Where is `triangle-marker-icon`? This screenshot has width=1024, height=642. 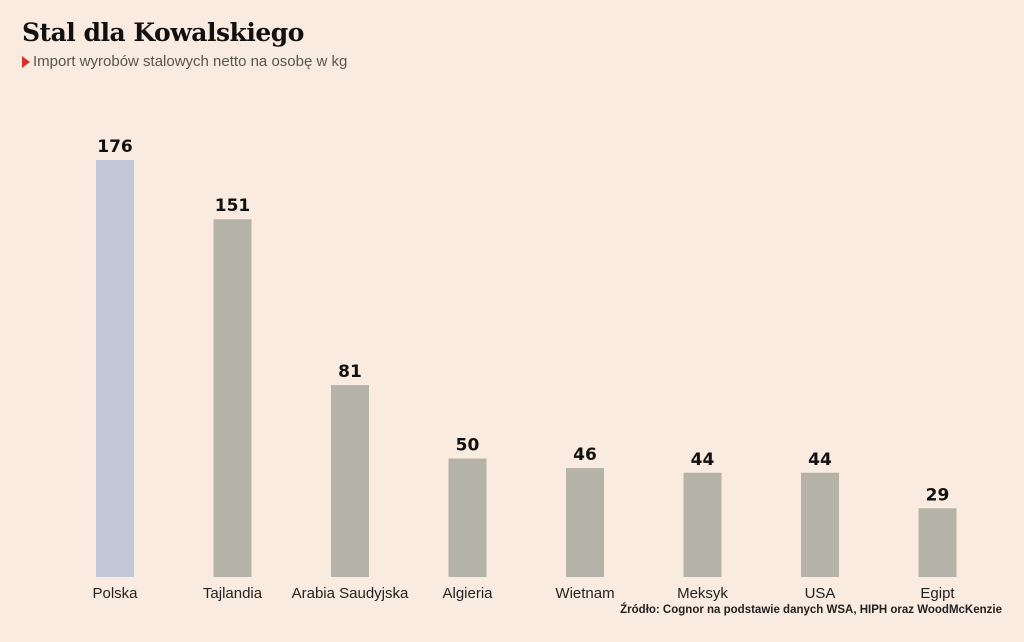
triangle-marker-icon is located at coordinates (26, 61).